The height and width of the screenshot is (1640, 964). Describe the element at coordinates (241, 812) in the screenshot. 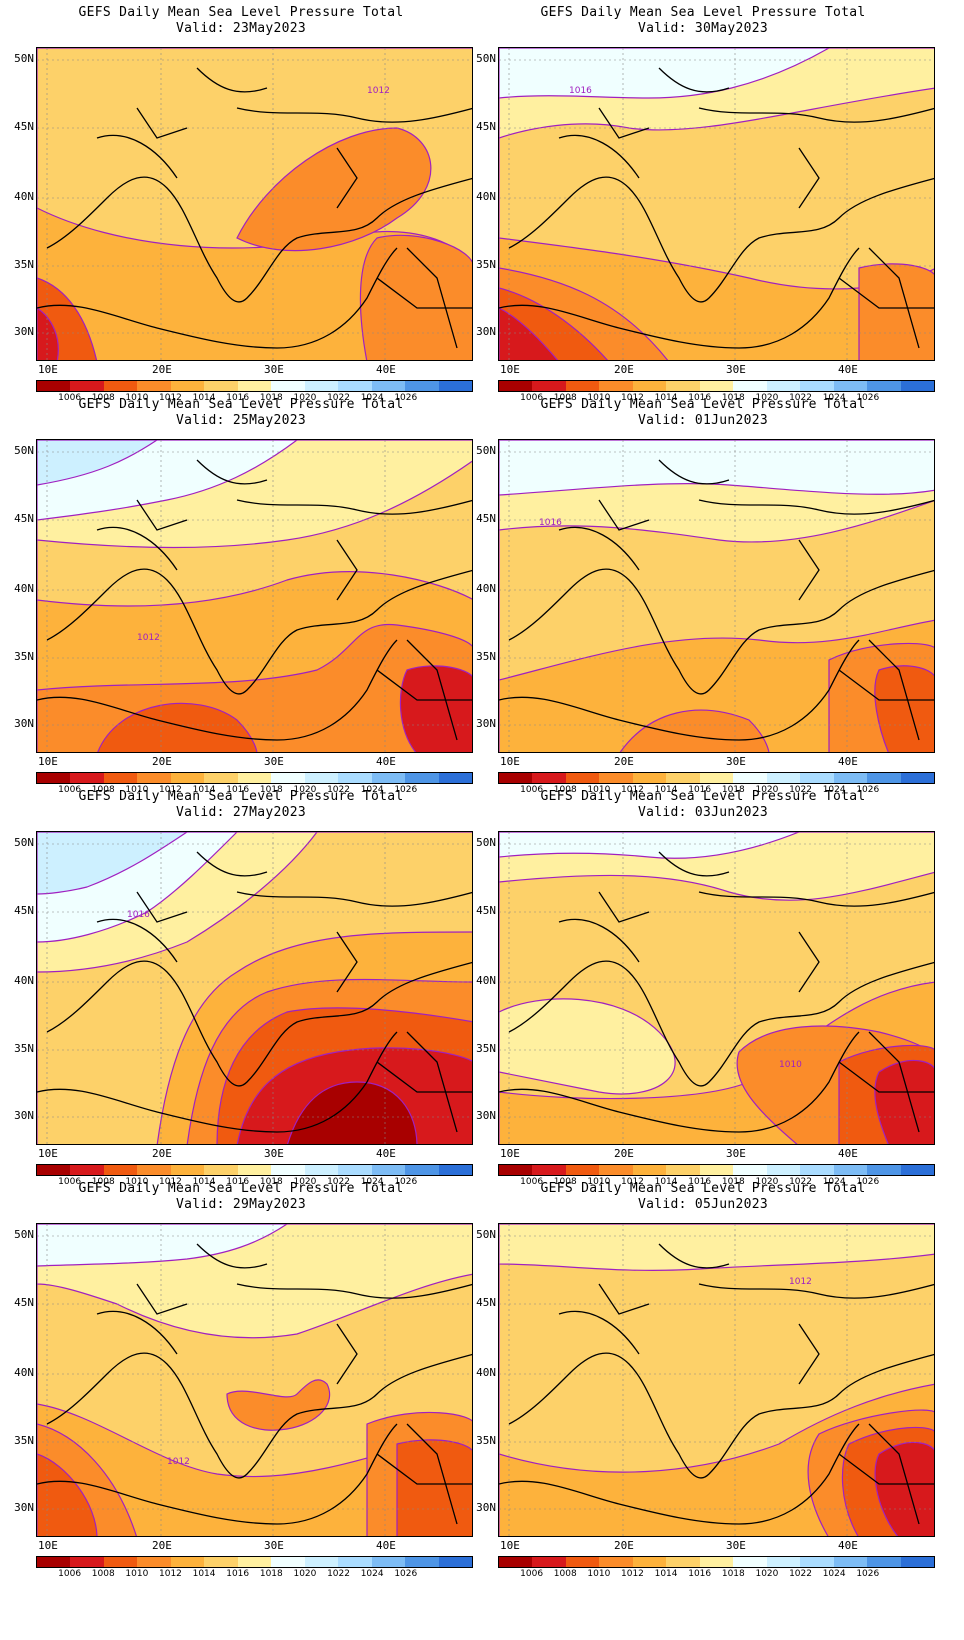

I see `valid-date: Valid: 27May2023` at that location.